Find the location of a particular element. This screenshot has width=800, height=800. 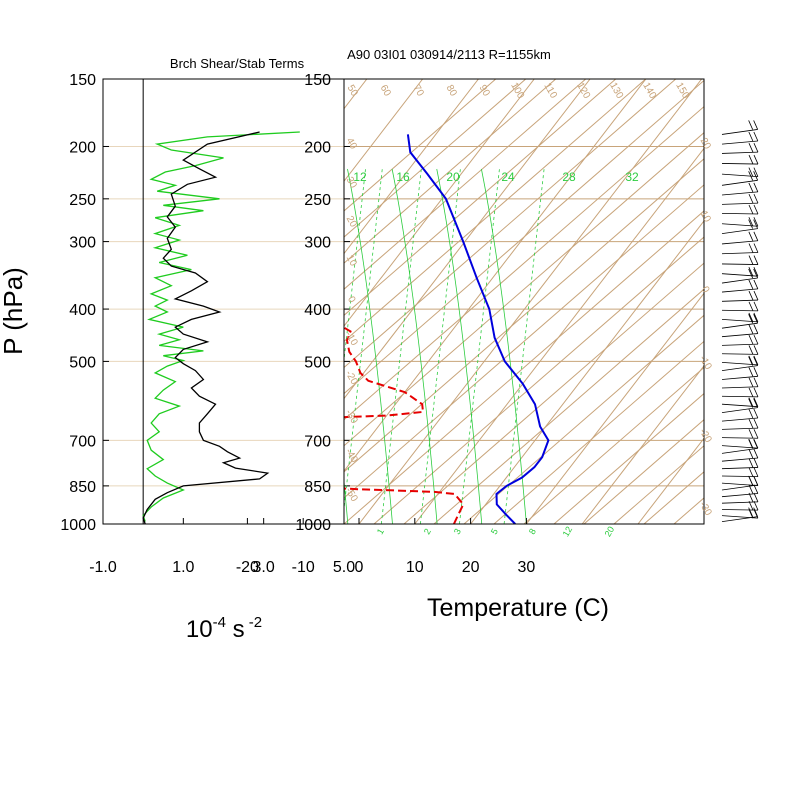

adiabat-top-label: 60 is located at coordinates (385, 91).